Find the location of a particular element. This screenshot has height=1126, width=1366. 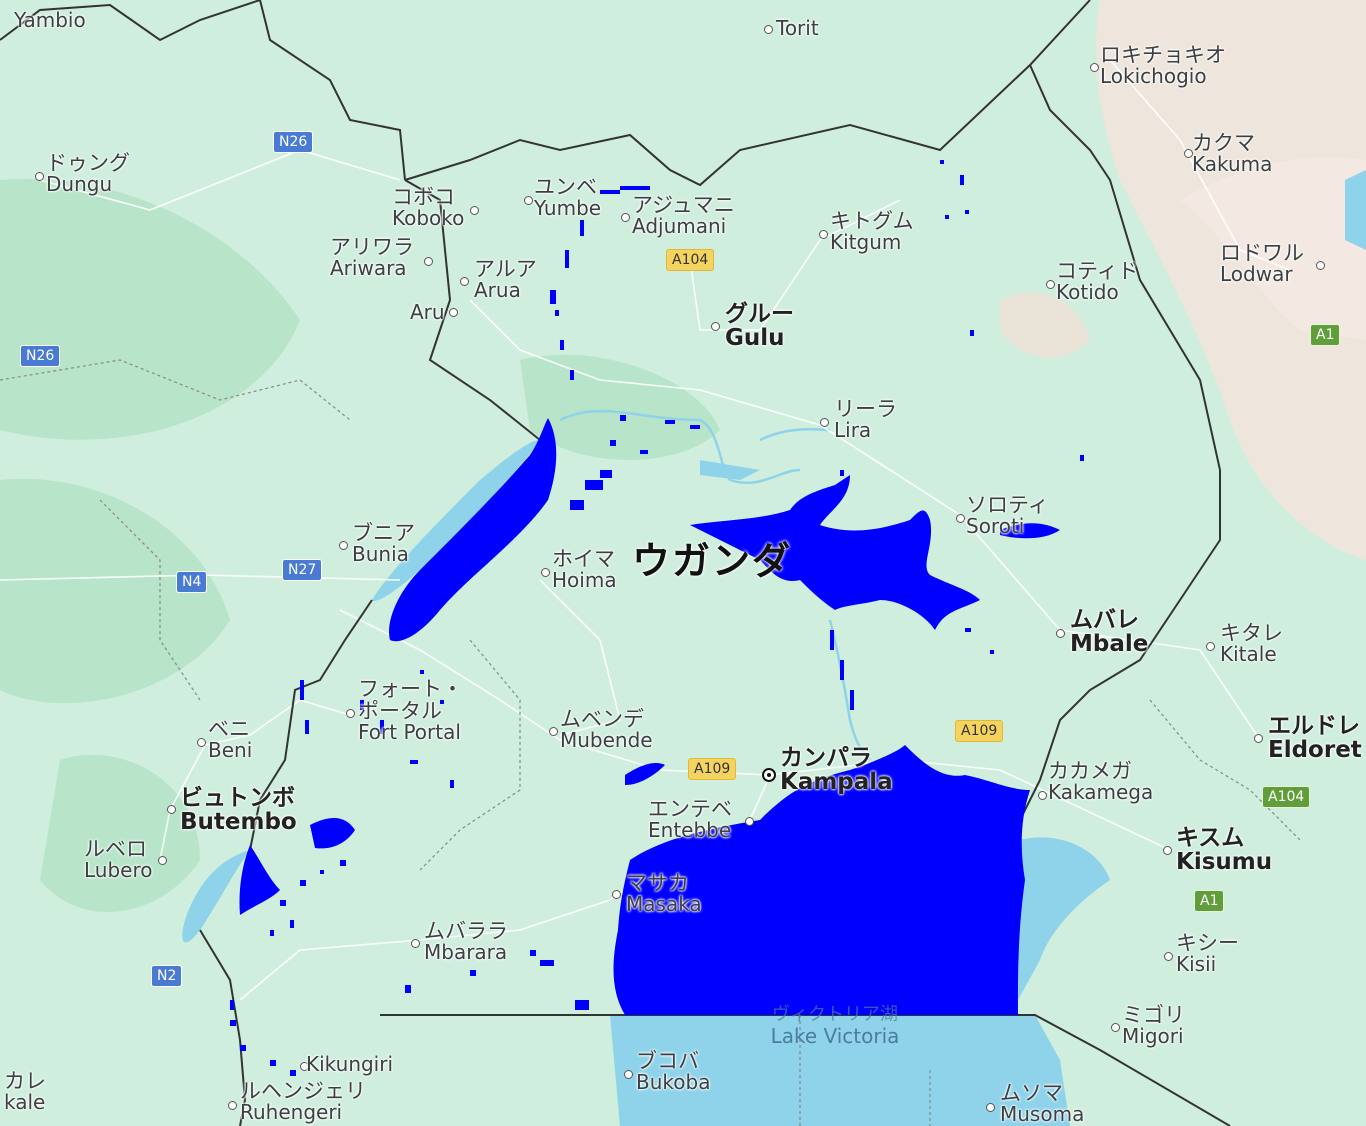

place-lokichogio: ロキチョキオ Lokichogio is located at coordinates (1163, 66).